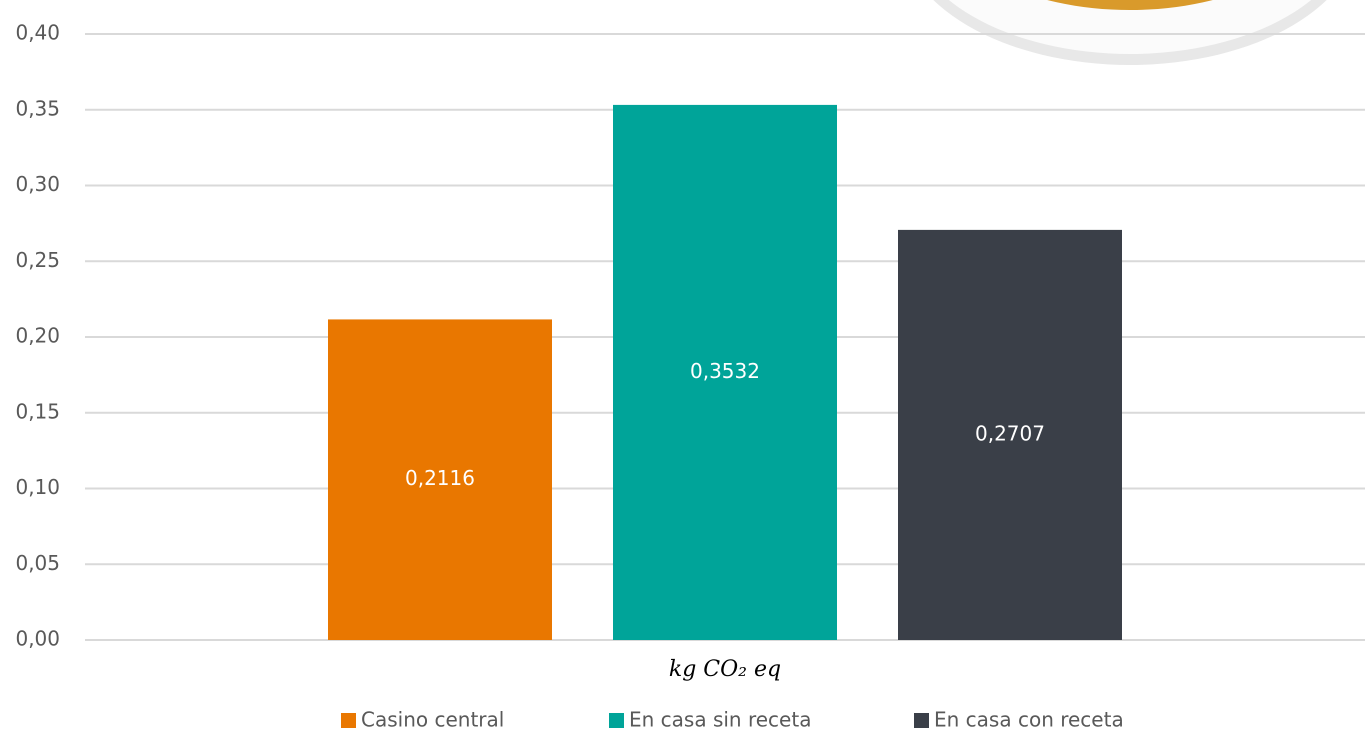 The height and width of the screenshot is (729, 1365). I want to click on y-tick-label: 0,25, so click(37, 260).